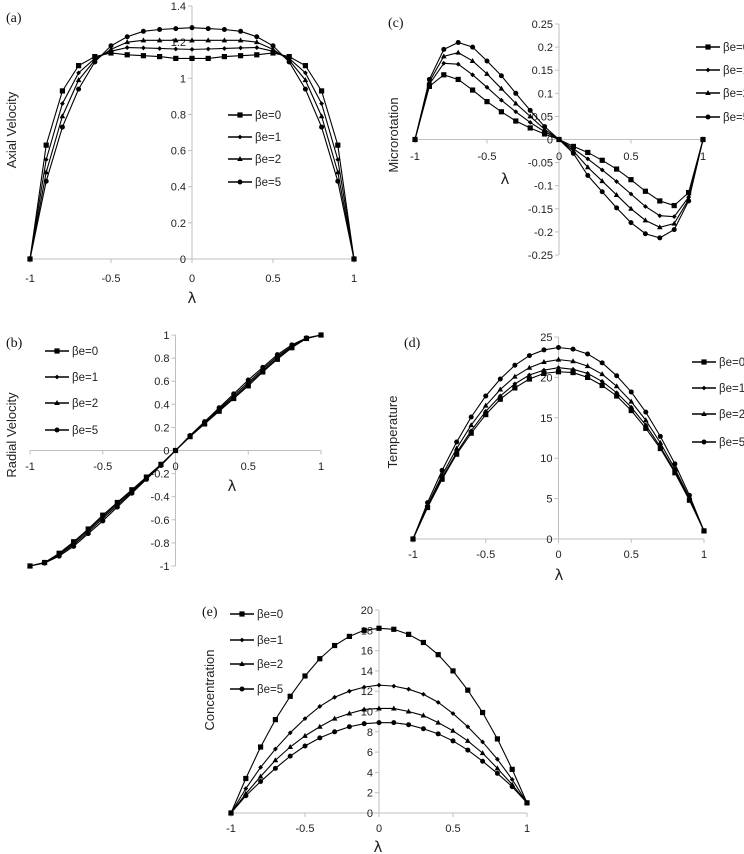 The height and width of the screenshot is (854, 744). What do you see at coordinates (412, 343) in the screenshot?
I see `panel-label: (d)` at bounding box center [412, 343].